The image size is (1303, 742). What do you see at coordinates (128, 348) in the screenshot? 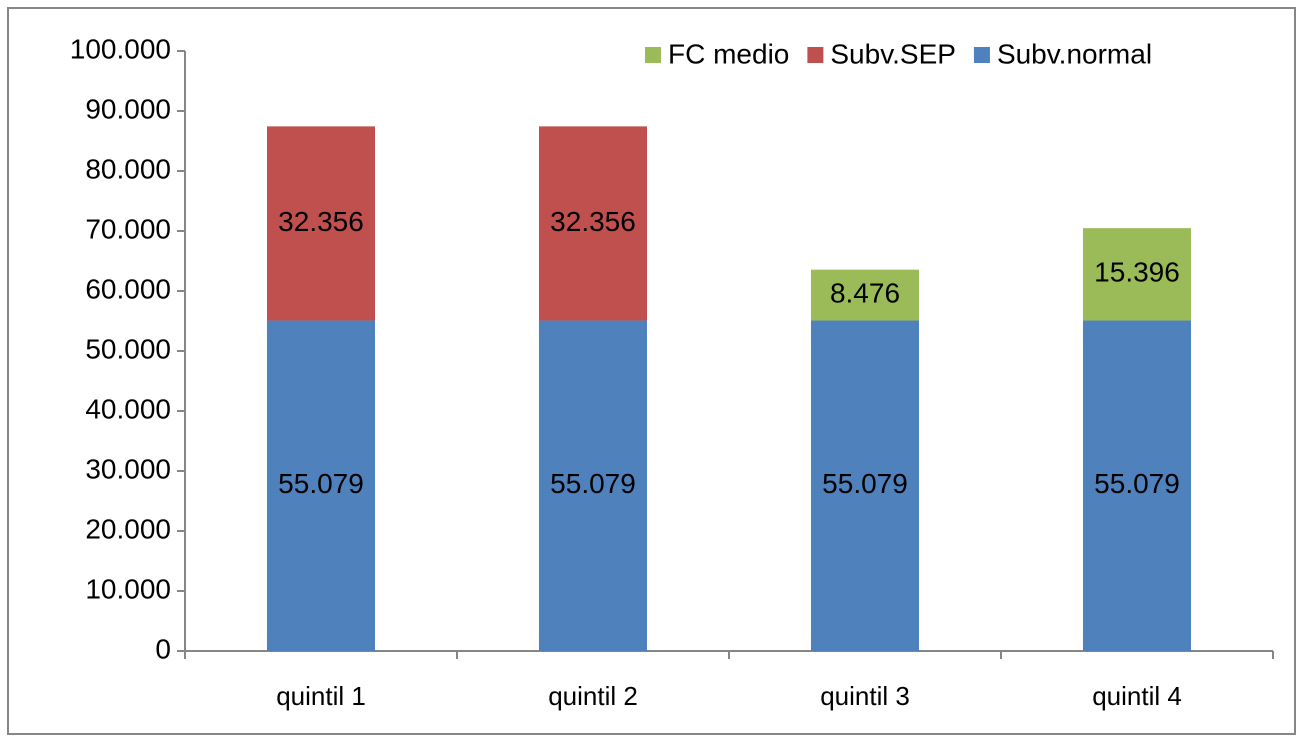
I see `y-tick-label: 50.000` at bounding box center [128, 348].